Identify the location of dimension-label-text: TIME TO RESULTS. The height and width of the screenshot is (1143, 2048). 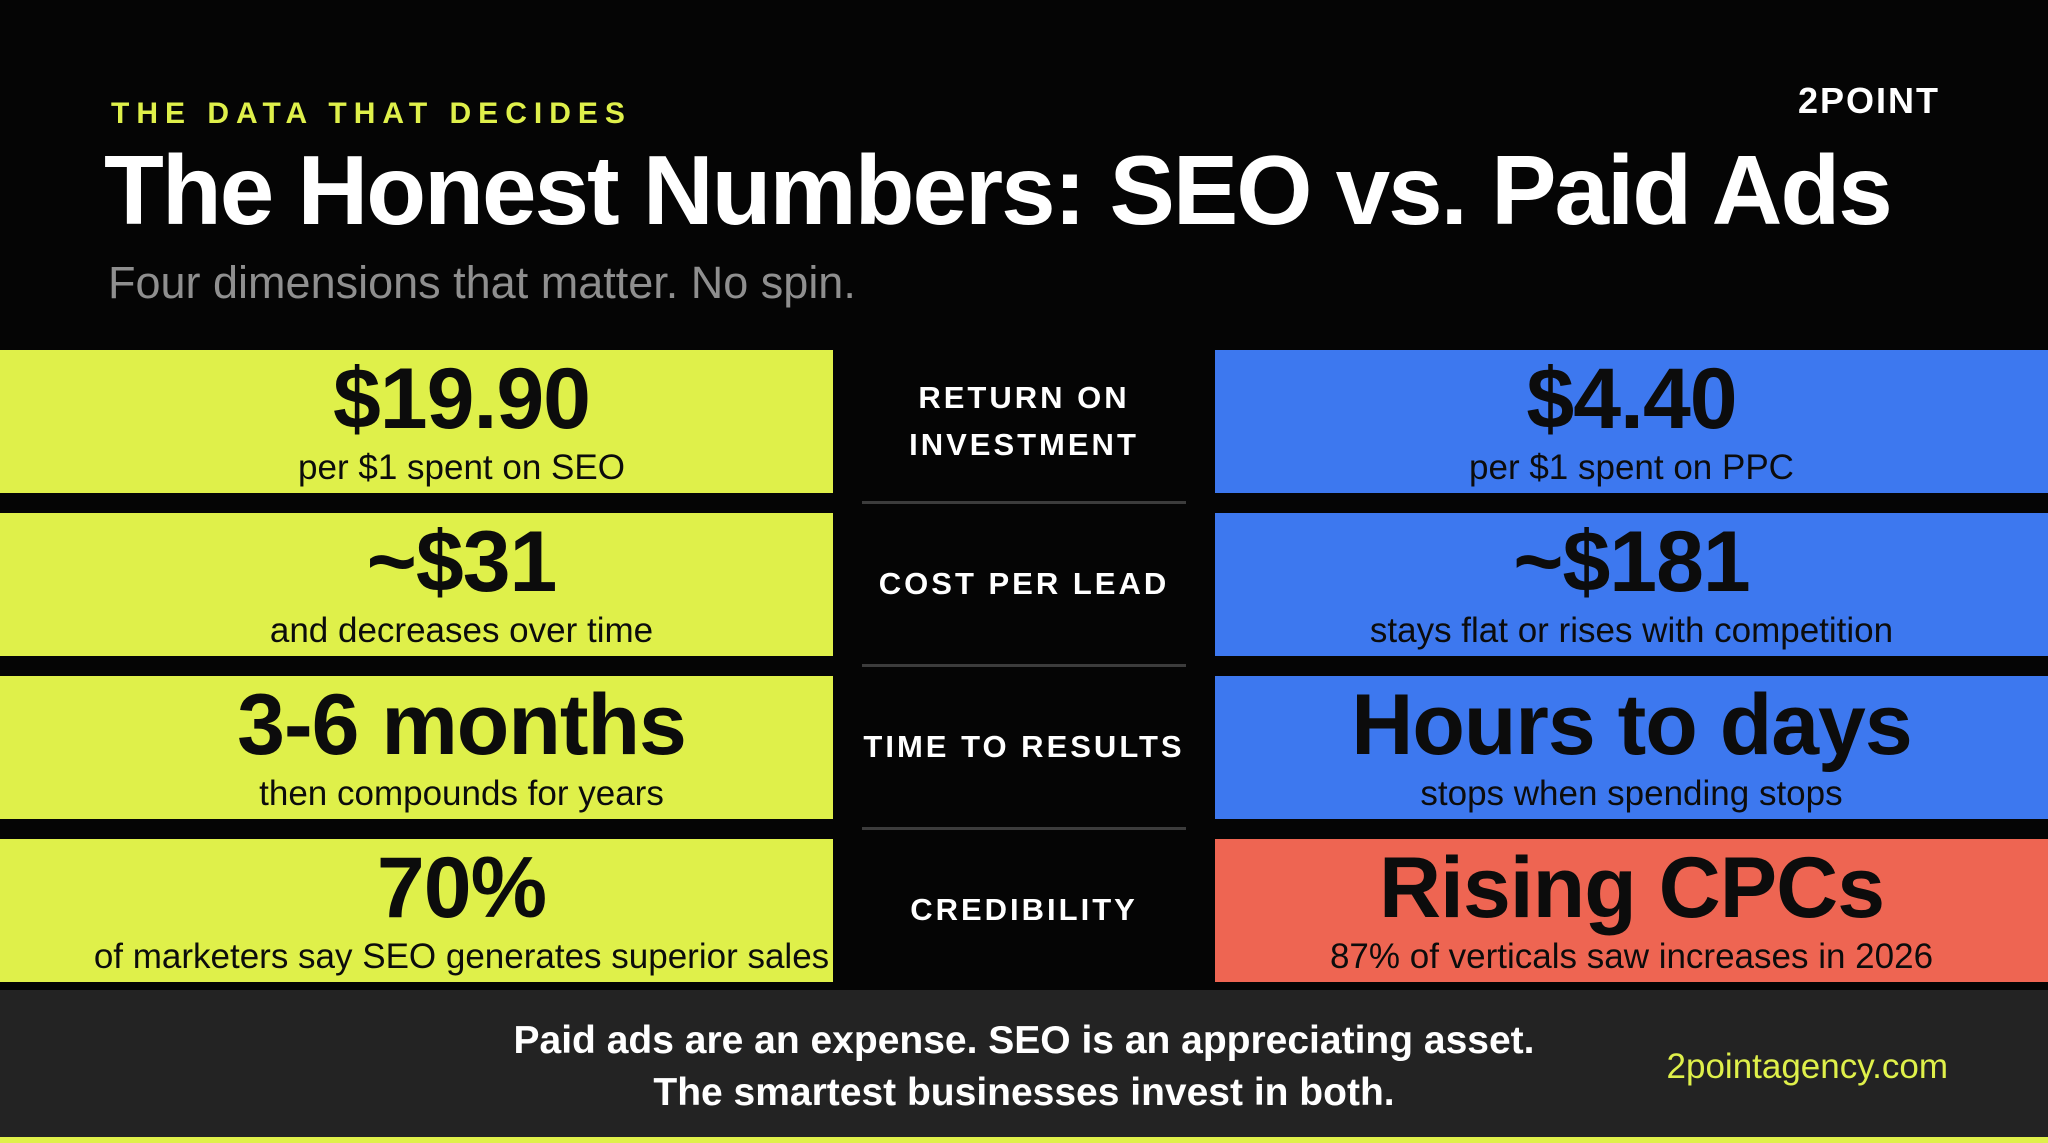
(1024, 747).